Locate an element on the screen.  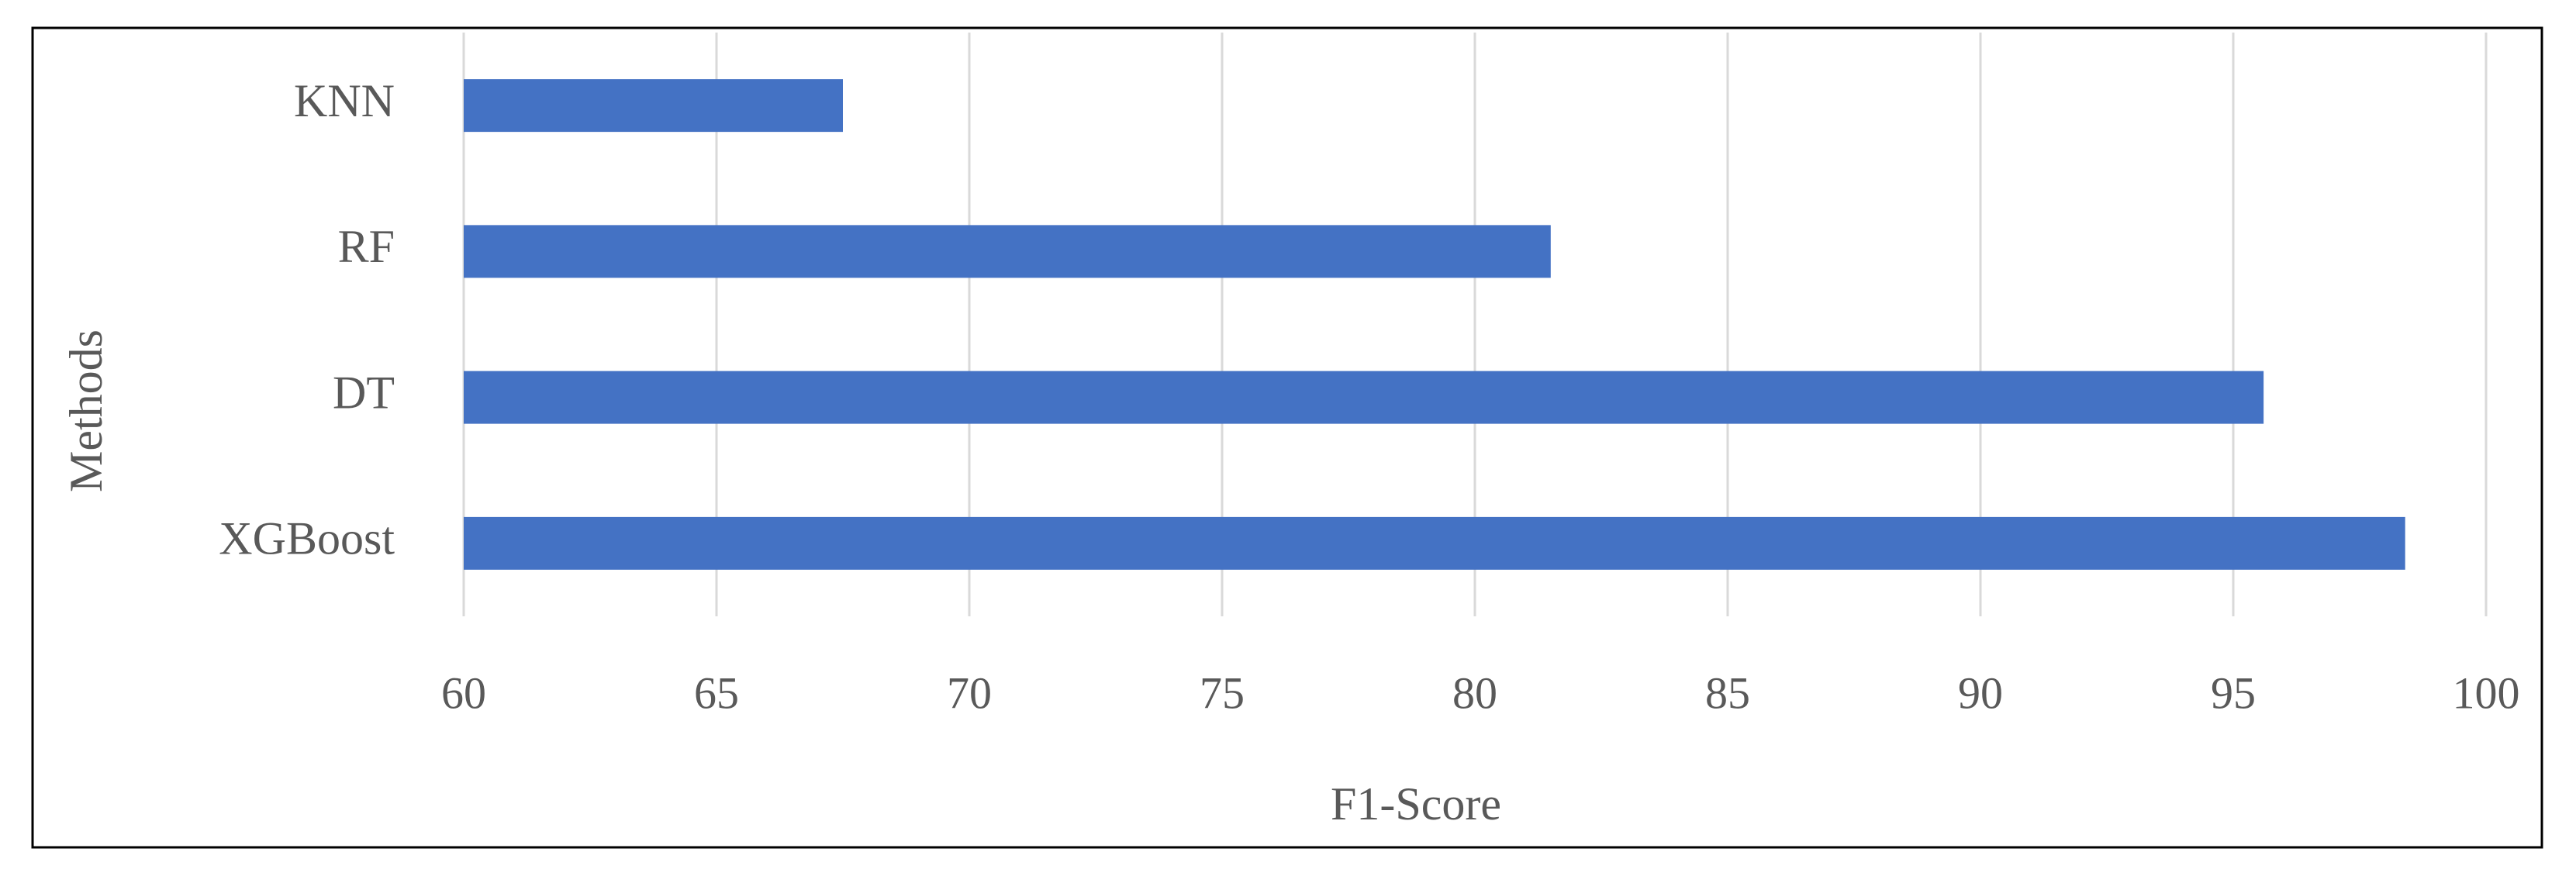
y-tick-label: DT is located at coordinates (364, 392).